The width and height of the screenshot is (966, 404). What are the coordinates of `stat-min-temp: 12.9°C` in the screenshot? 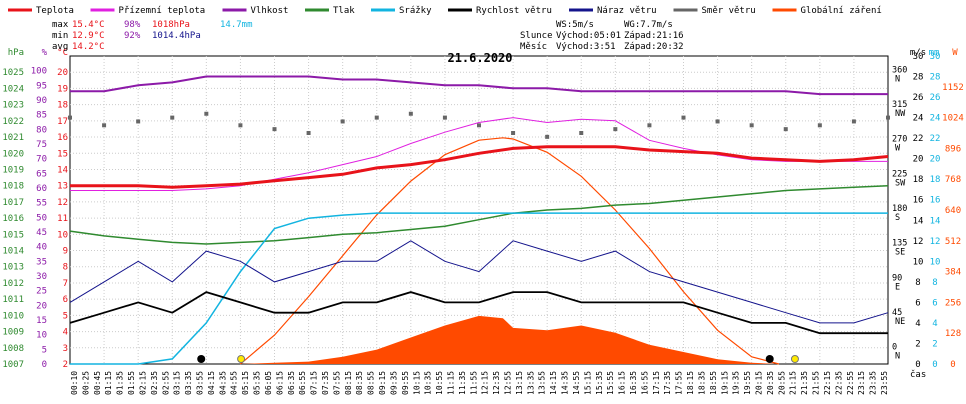 It's located at (88, 36).